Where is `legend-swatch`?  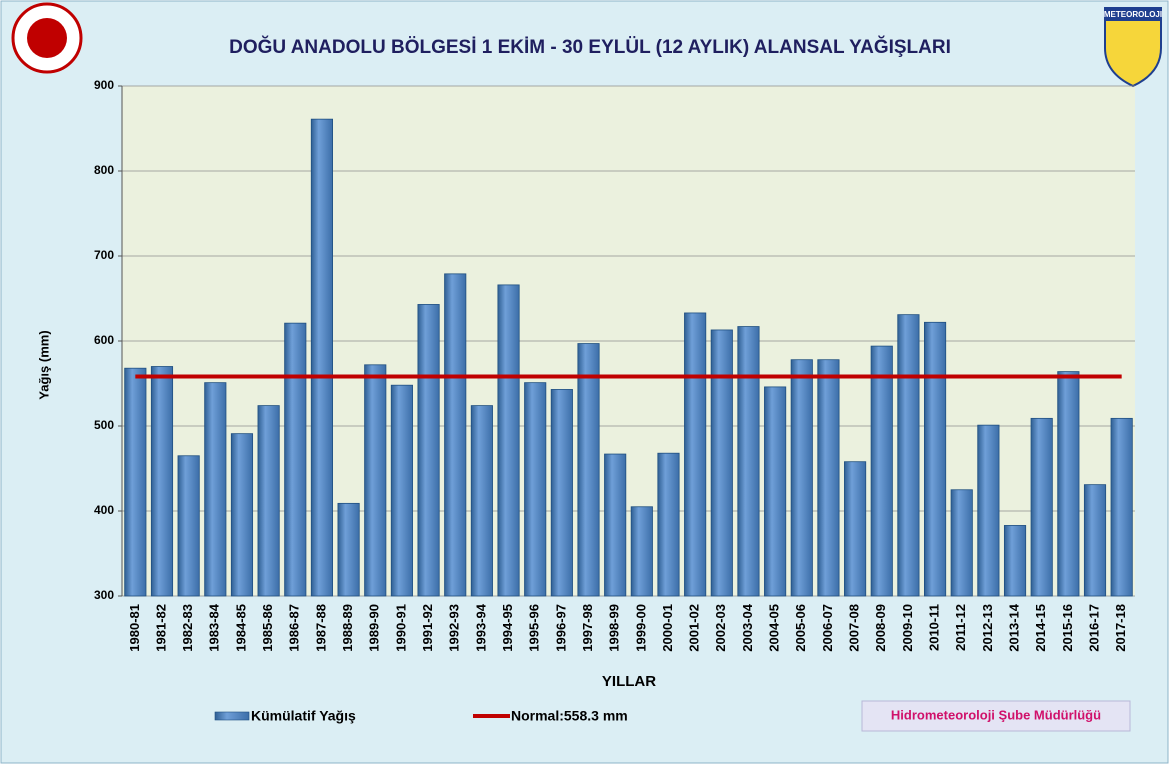 legend-swatch is located at coordinates (232, 716).